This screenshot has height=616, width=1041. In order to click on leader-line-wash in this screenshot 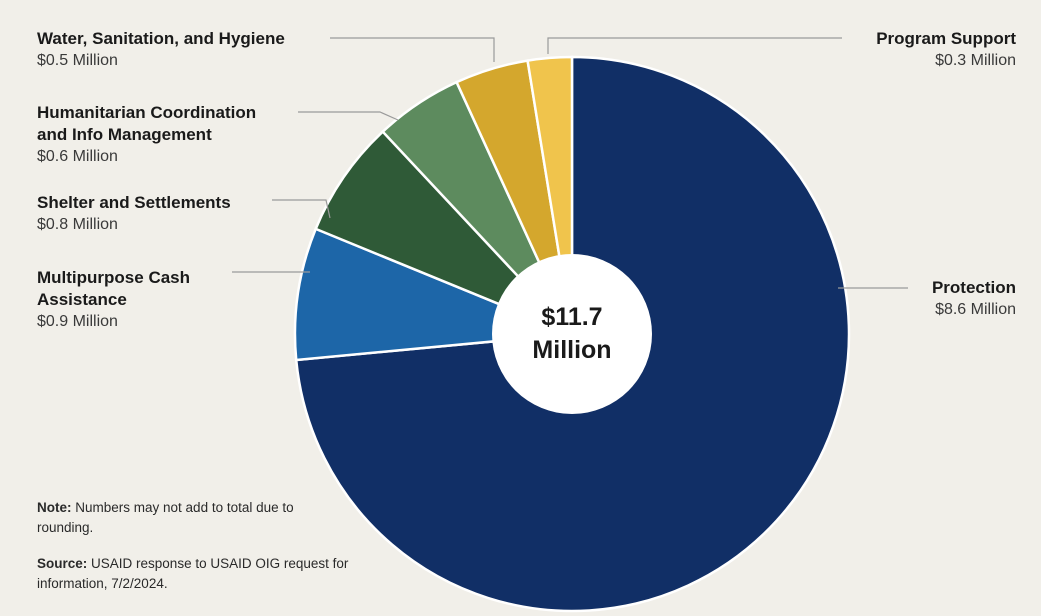, I will do `click(412, 49)`.